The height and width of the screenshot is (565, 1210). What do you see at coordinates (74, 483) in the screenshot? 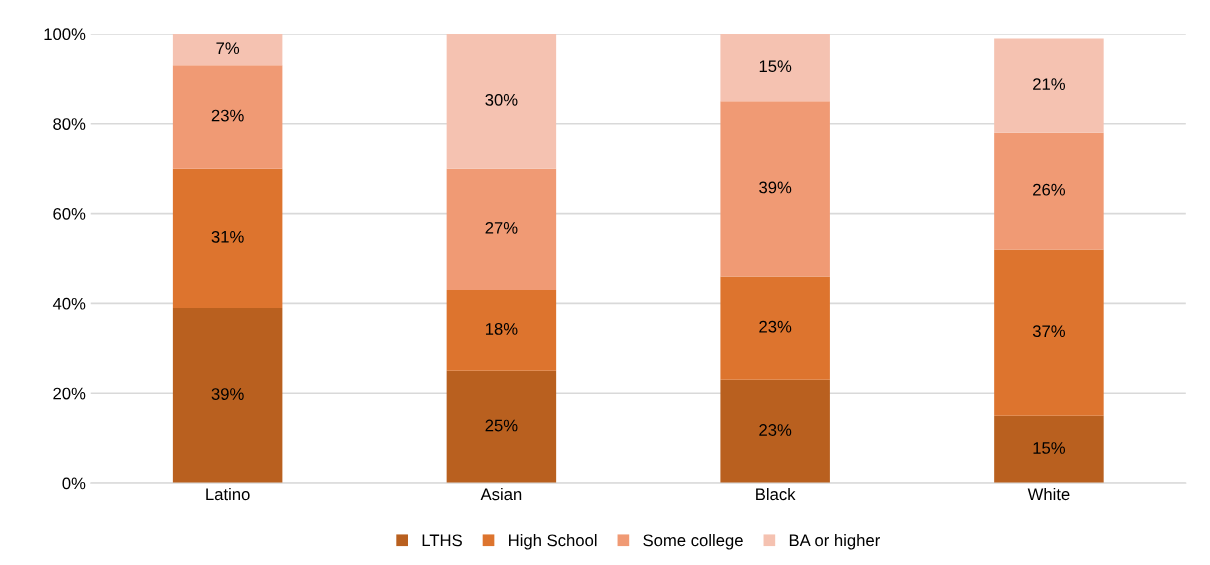
I see `y-tick-label: 0%` at bounding box center [74, 483].